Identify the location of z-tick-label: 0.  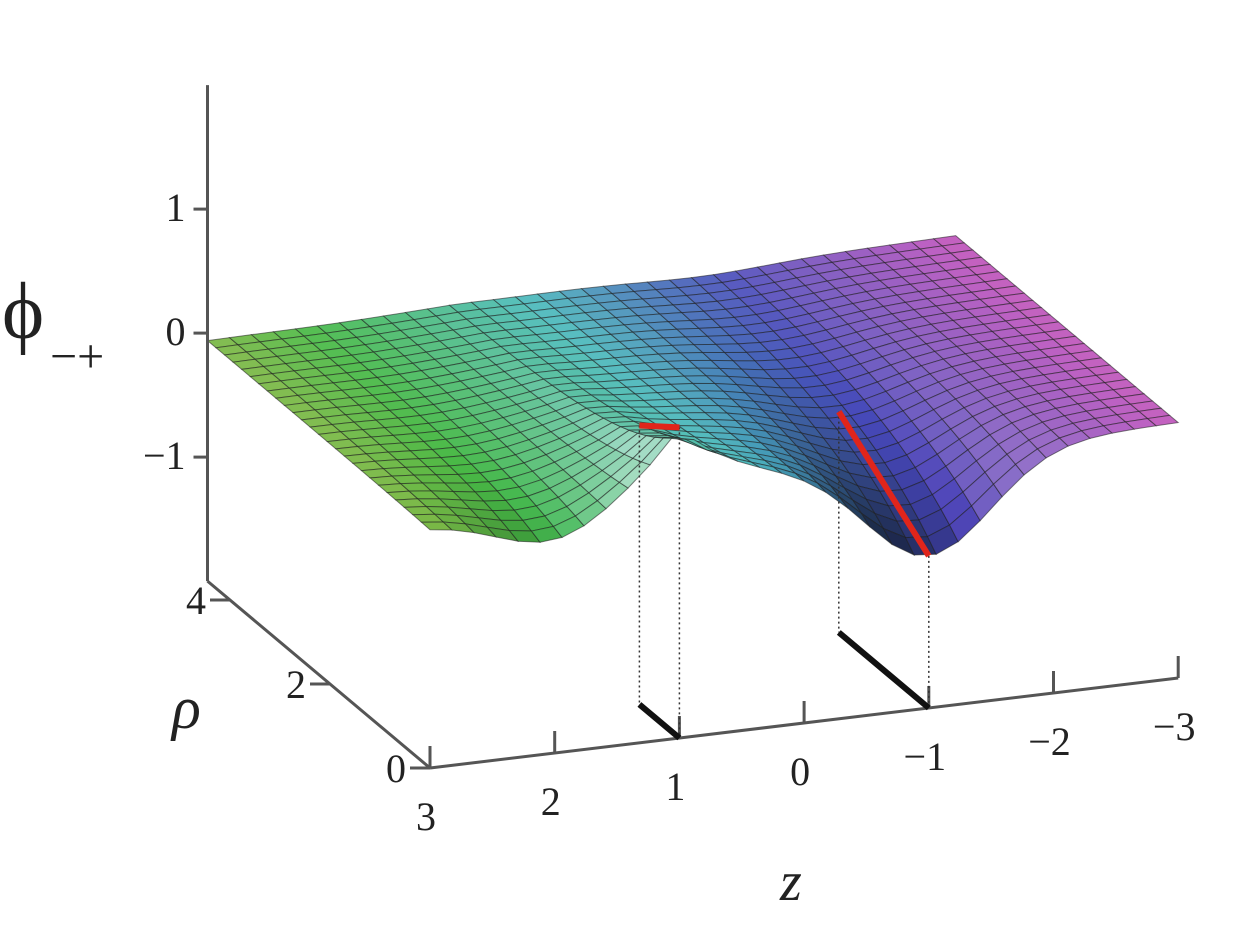
(176, 331).